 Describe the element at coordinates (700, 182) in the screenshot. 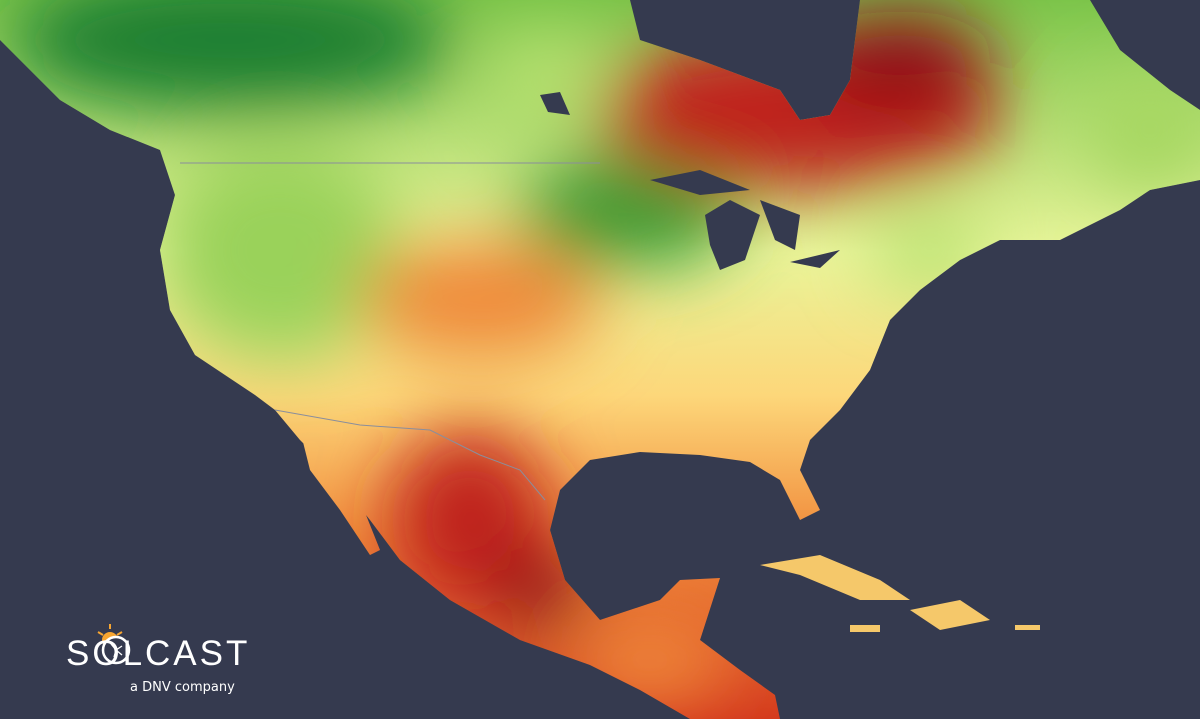

I see `lake-superior` at that location.